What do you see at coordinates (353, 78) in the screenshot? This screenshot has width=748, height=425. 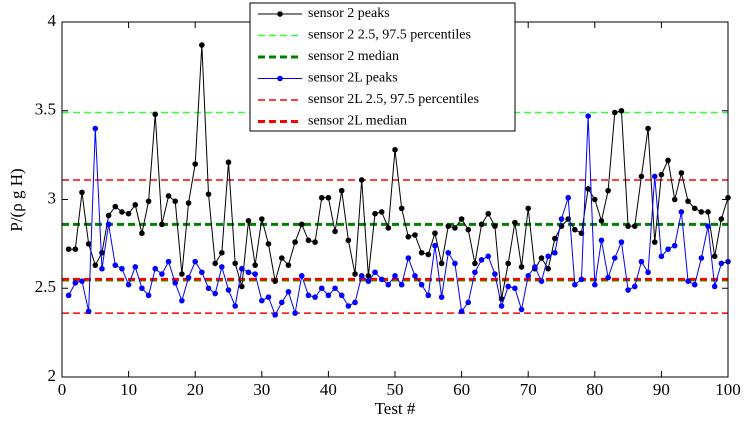 I see `legend-label: sensor 2L peaks` at bounding box center [353, 78].